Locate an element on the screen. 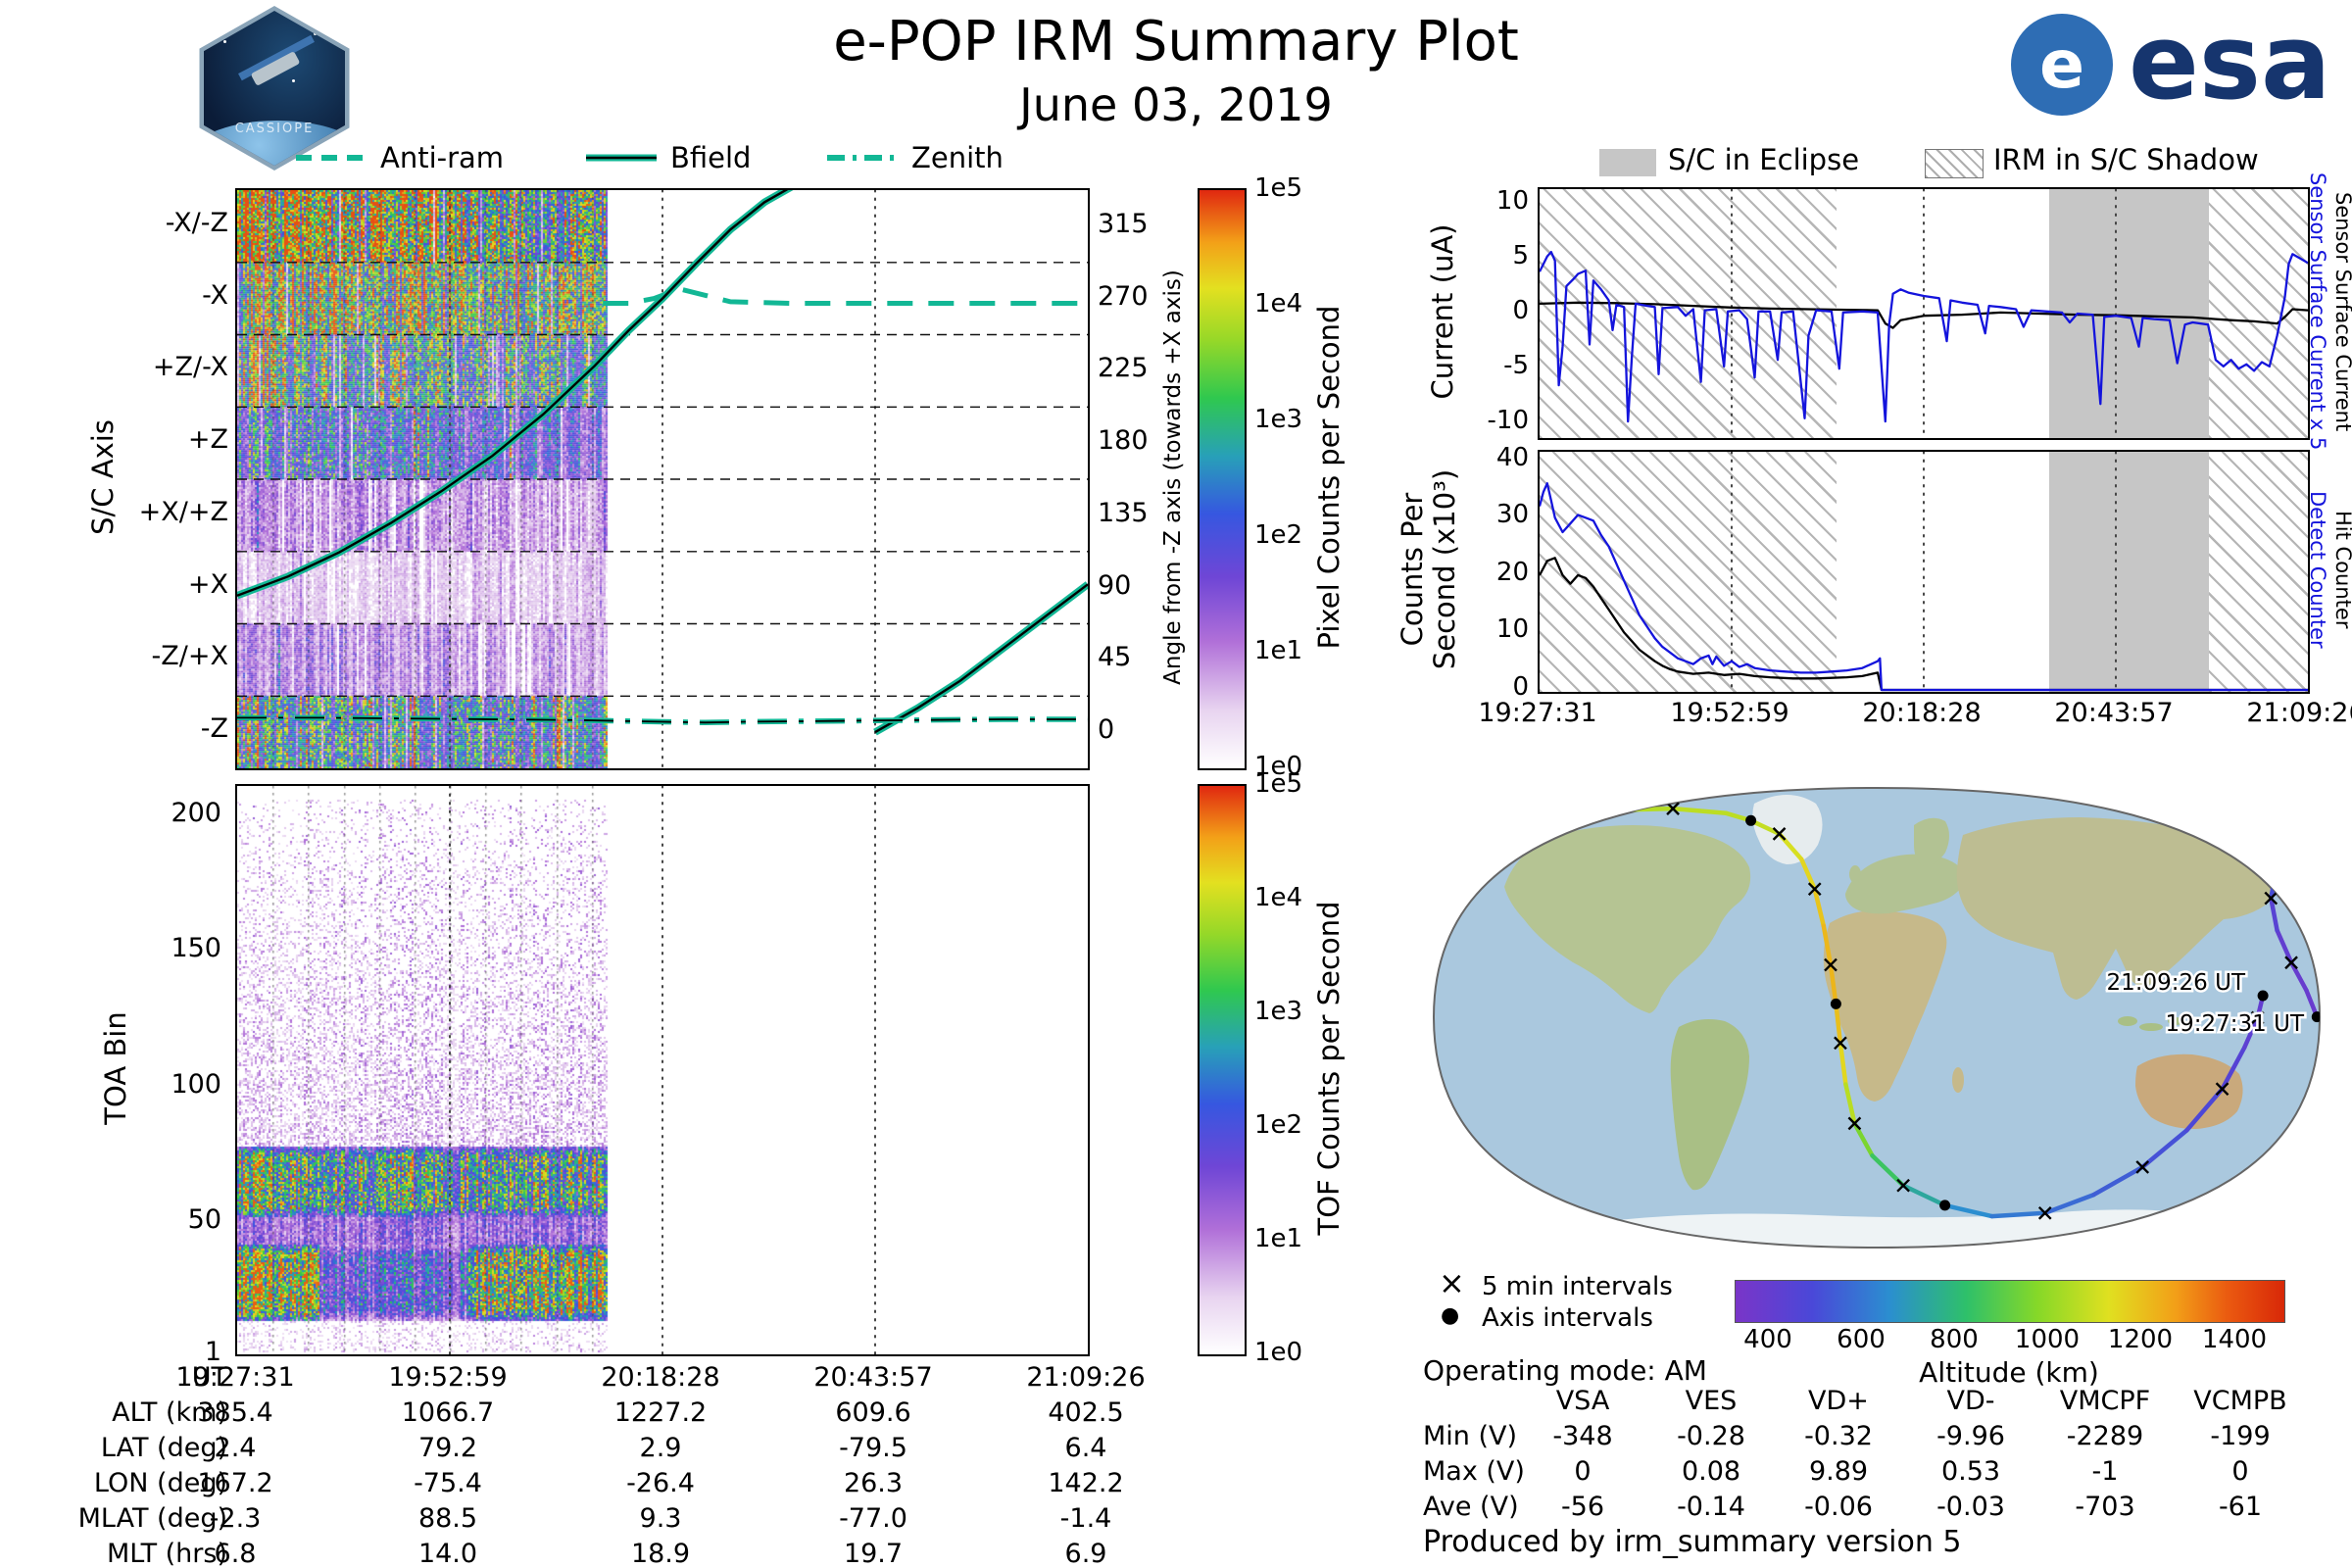 The width and height of the screenshot is (2352, 1568). ephem-value: 6.4 is located at coordinates (1085, 1448).